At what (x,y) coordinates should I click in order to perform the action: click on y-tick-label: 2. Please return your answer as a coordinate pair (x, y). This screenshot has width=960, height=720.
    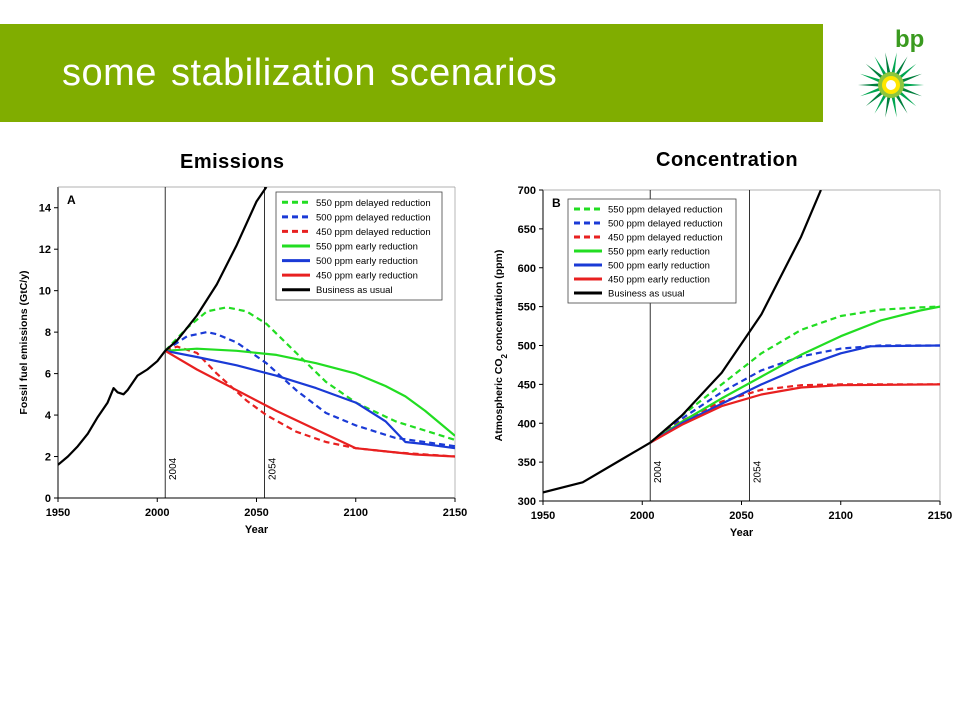
    Looking at the image, I should click on (48, 458).